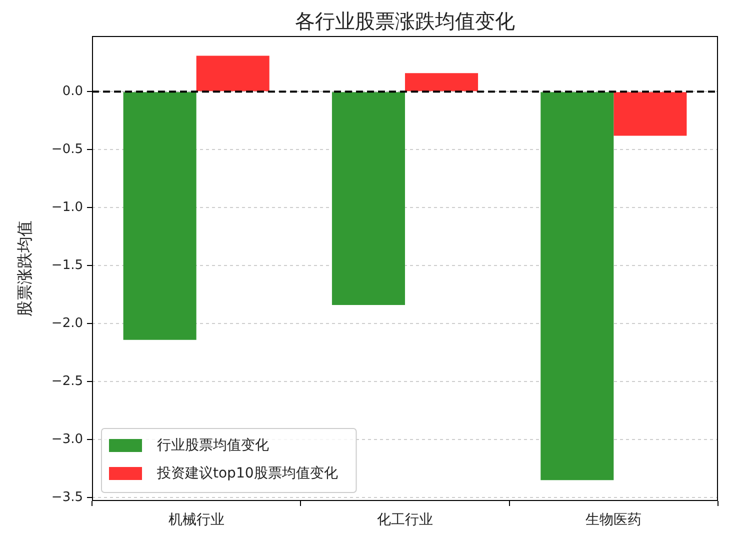  Describe the element at coordinates (24, 268) in the screenshot. I see `y-axis-title: 股票涨跌均值` at that location.